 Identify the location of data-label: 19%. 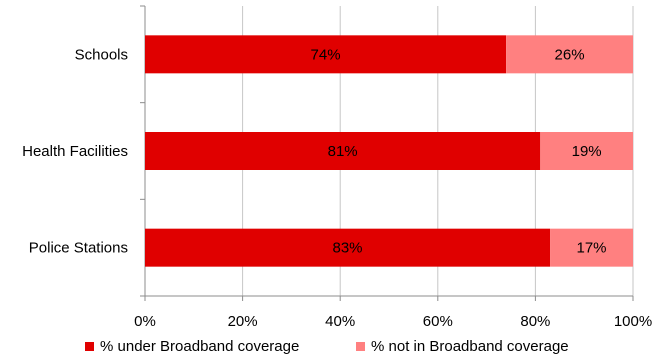
(587, 151).